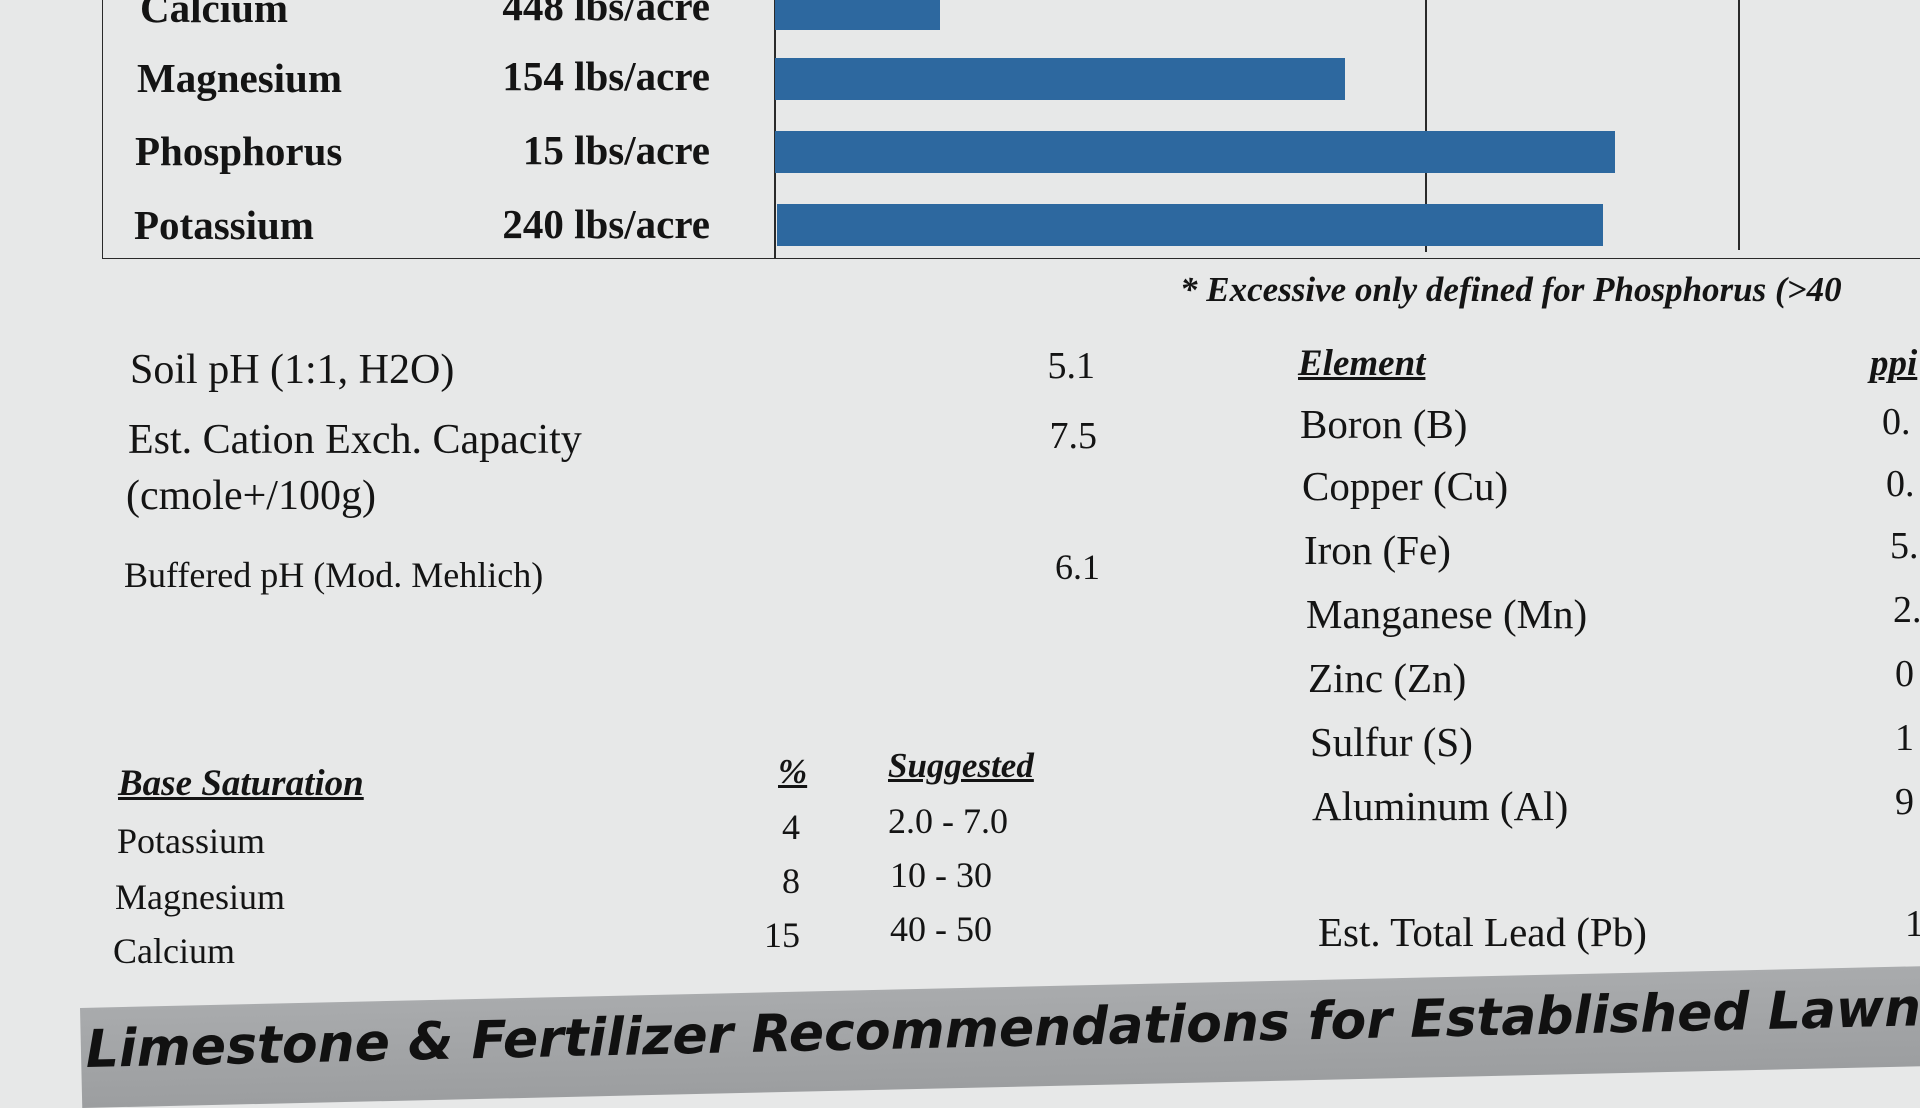 Image resolution: width=1920 pixels, height=1108 pixels. I want to click on base-sat-pct: 4, so click(791, 827).